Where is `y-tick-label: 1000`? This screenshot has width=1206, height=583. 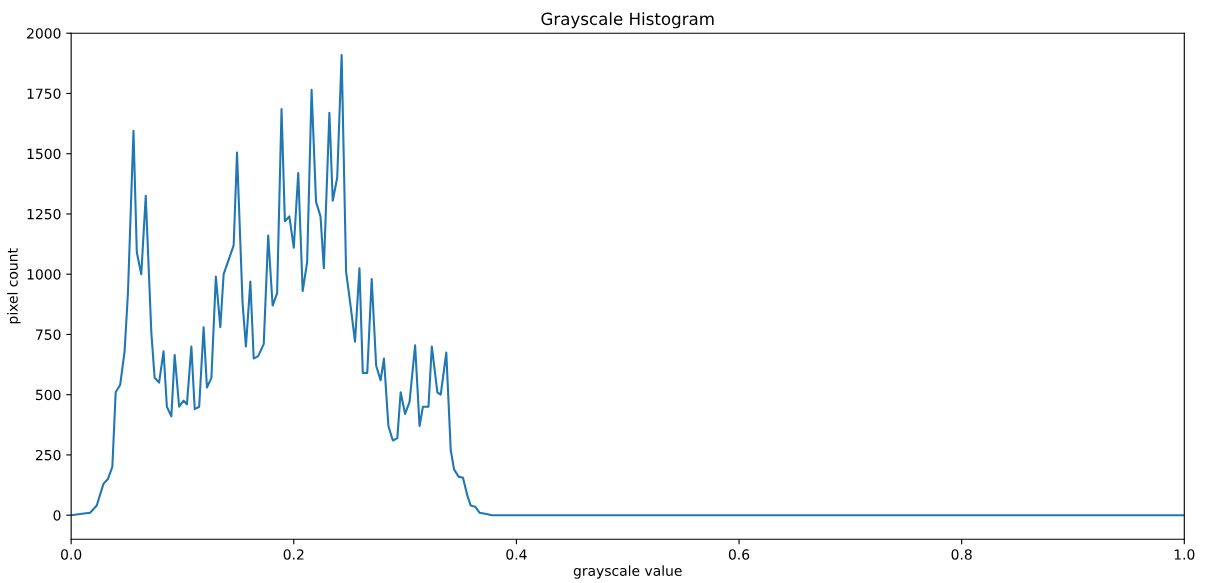
y-tick-label: 1000 is located at coordinates (44, 274).